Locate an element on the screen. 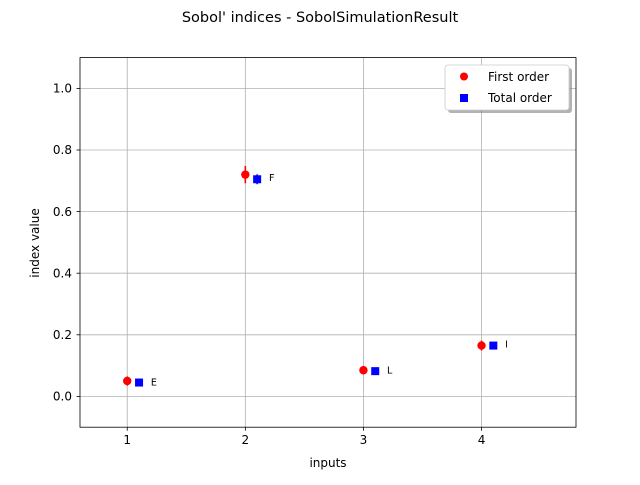  annotation-label: E is located at coordinates (154, 382).